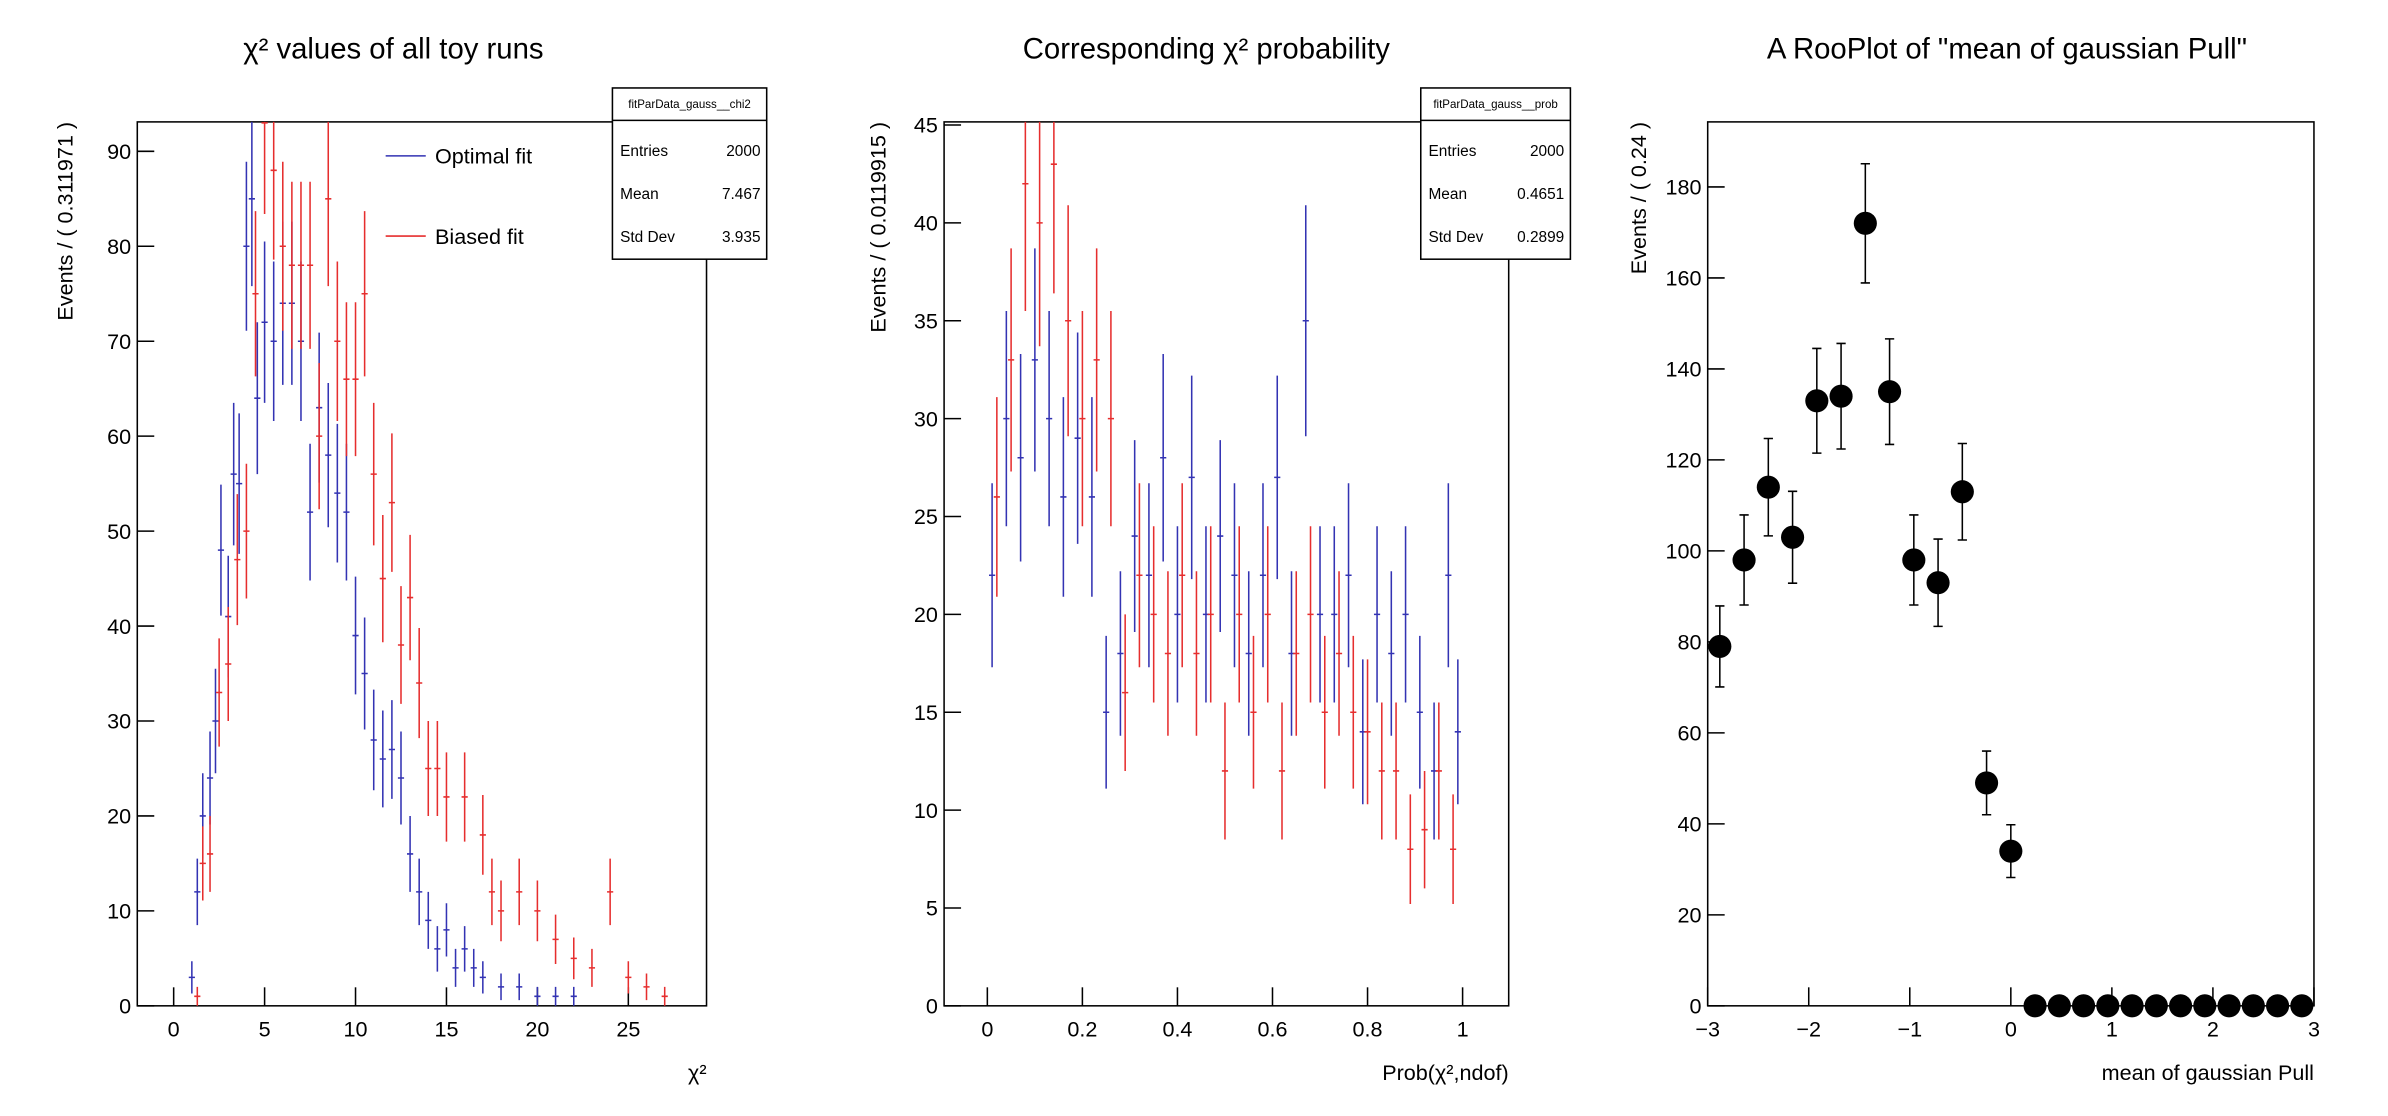 Image resolution: width=2388 pixels, height=1116 pixels. What do you see at coordinates (119, 721) in the screenshot?
I see `y-tick-label: 30` at bounding box center [119, 721].